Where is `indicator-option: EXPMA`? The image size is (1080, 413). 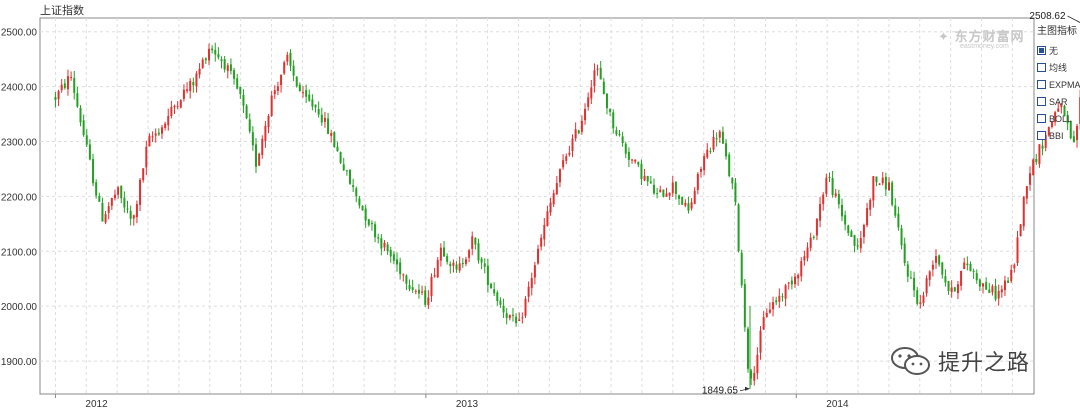 indicator-option: EXPMA is located at coordinates (1058, 84).